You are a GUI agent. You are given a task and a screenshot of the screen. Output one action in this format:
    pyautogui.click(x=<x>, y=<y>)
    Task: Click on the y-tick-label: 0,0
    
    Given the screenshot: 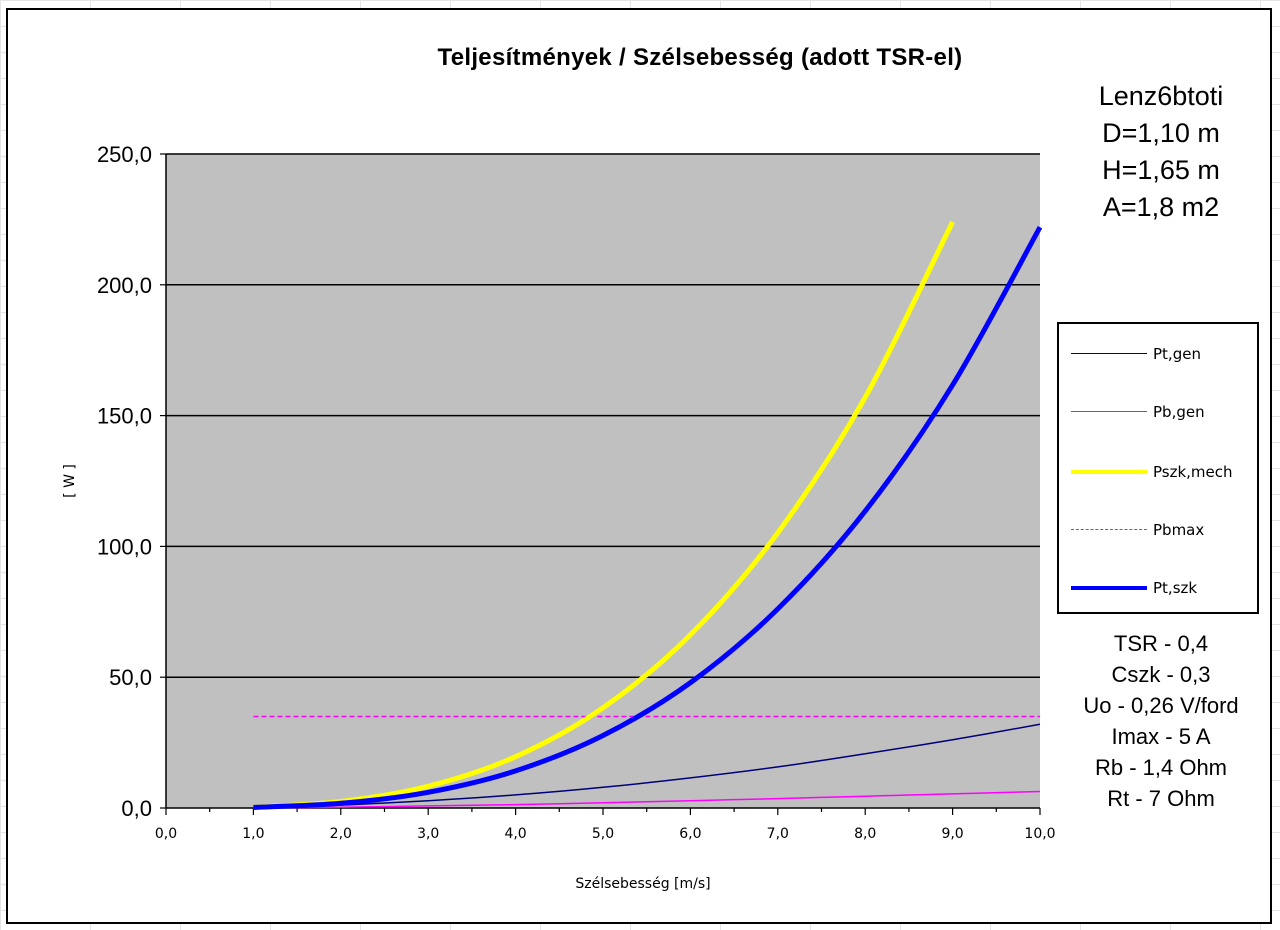 What is the action you would take?
    pyautogui.click(x=136, y=808)
    